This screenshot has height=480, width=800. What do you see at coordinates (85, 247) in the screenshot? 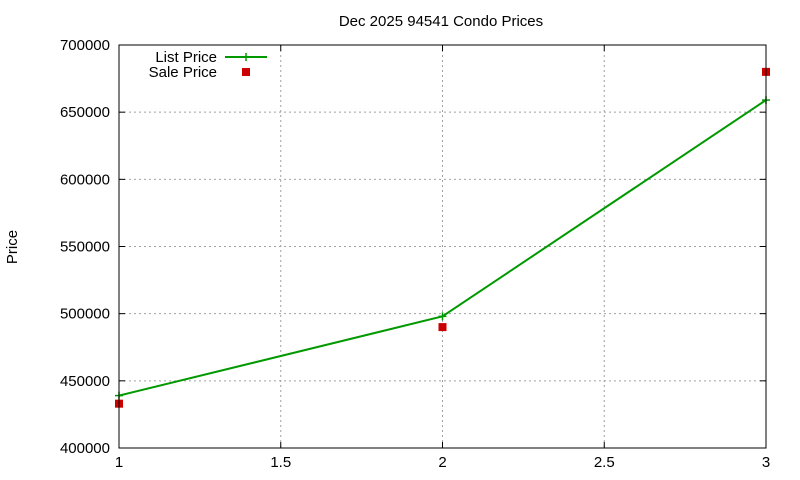
I see `y-tick-label: 550000` at bounding box center [85, 247].